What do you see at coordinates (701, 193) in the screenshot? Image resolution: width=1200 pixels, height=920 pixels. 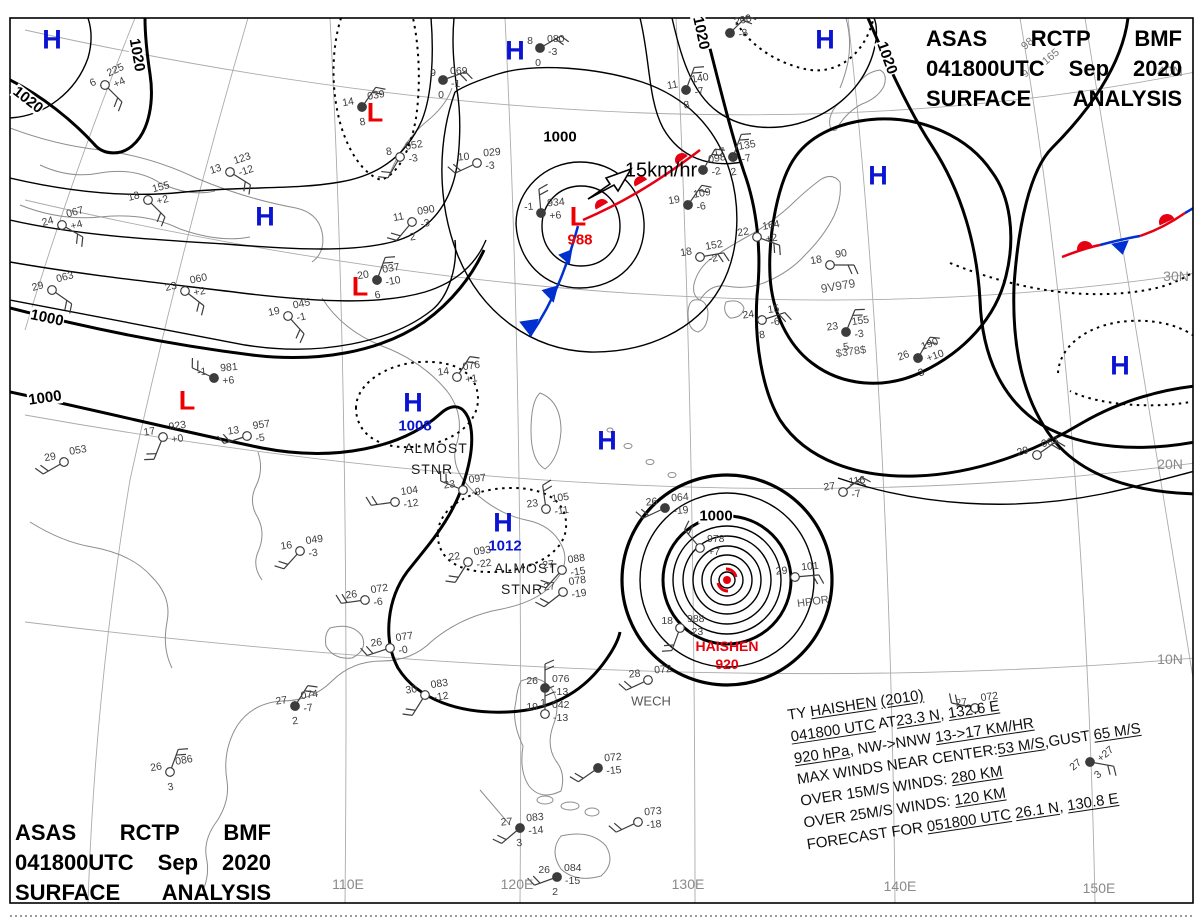 I see `station-value: 109` at bounding box center [701, 193].